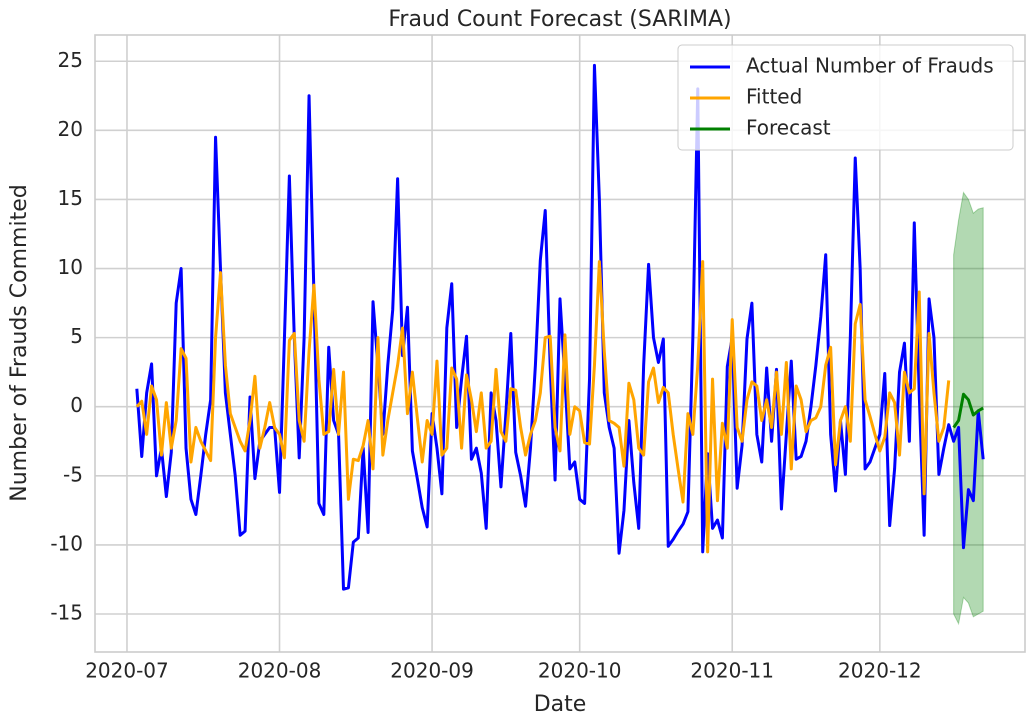 This screenshot has width=1034, height=728. Describe the element at coordinates (280, 671) in the screenshot. I see `x-tick-label: 2020-08` at that location.